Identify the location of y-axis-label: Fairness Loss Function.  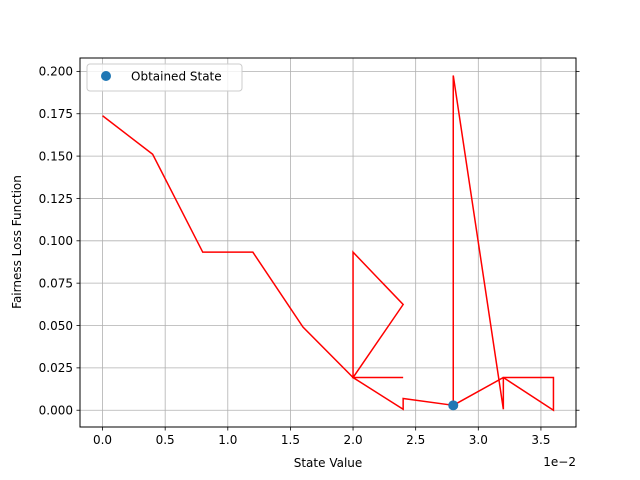
(17, 242).